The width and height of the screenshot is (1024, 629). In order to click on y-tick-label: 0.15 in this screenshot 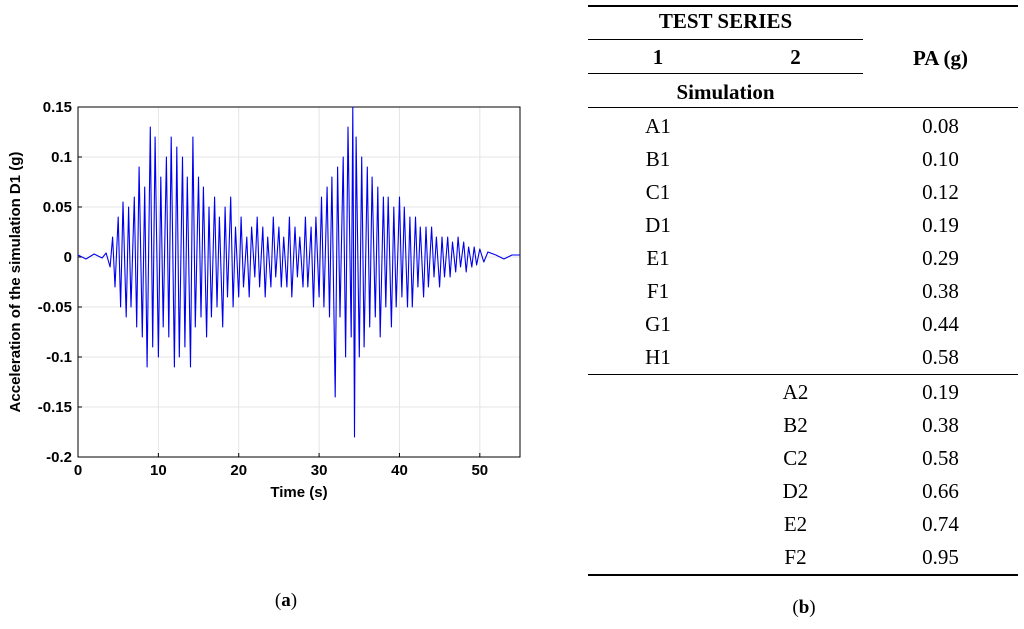, I will do `click(57, 107)`.